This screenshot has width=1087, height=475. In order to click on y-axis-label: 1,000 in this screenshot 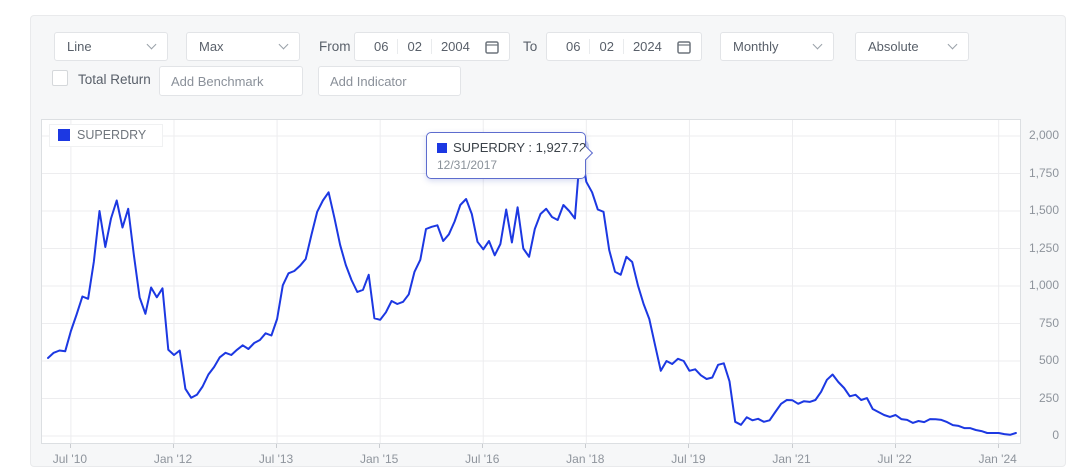, I will do `click(1043, 285)`.